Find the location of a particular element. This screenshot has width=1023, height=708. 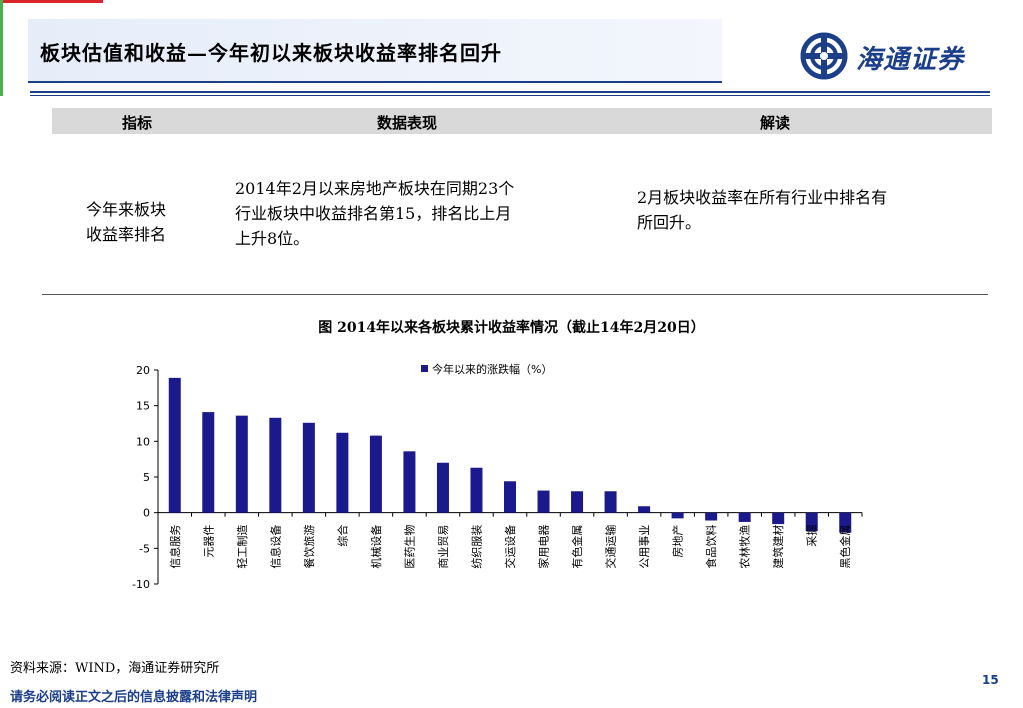

source-note: 资料来源：WIND，海通证券研究所 is located at coordinates (115, 668).